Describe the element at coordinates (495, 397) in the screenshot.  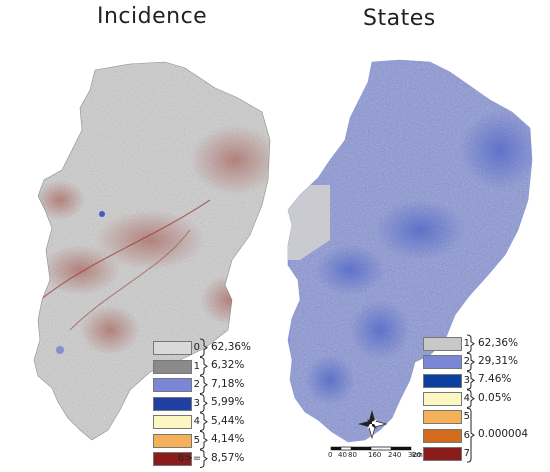
I see `legend-percentage: 0.05%` at that location.